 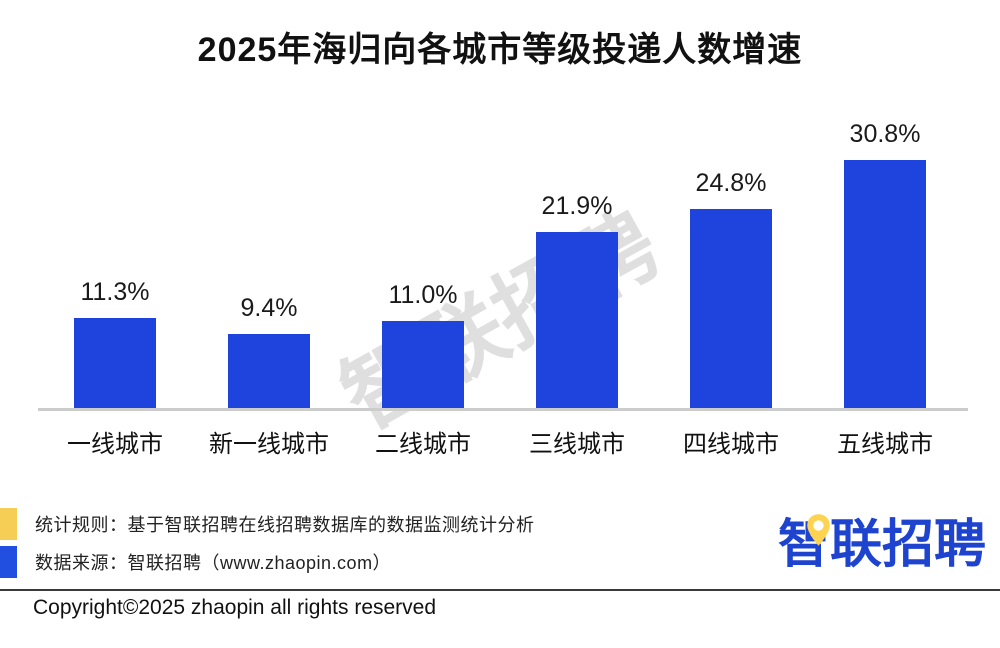 What do you see at coordinates (818, 530) in the screenshot?
I see `location-pin-icon` at bounding box center [818, 530].